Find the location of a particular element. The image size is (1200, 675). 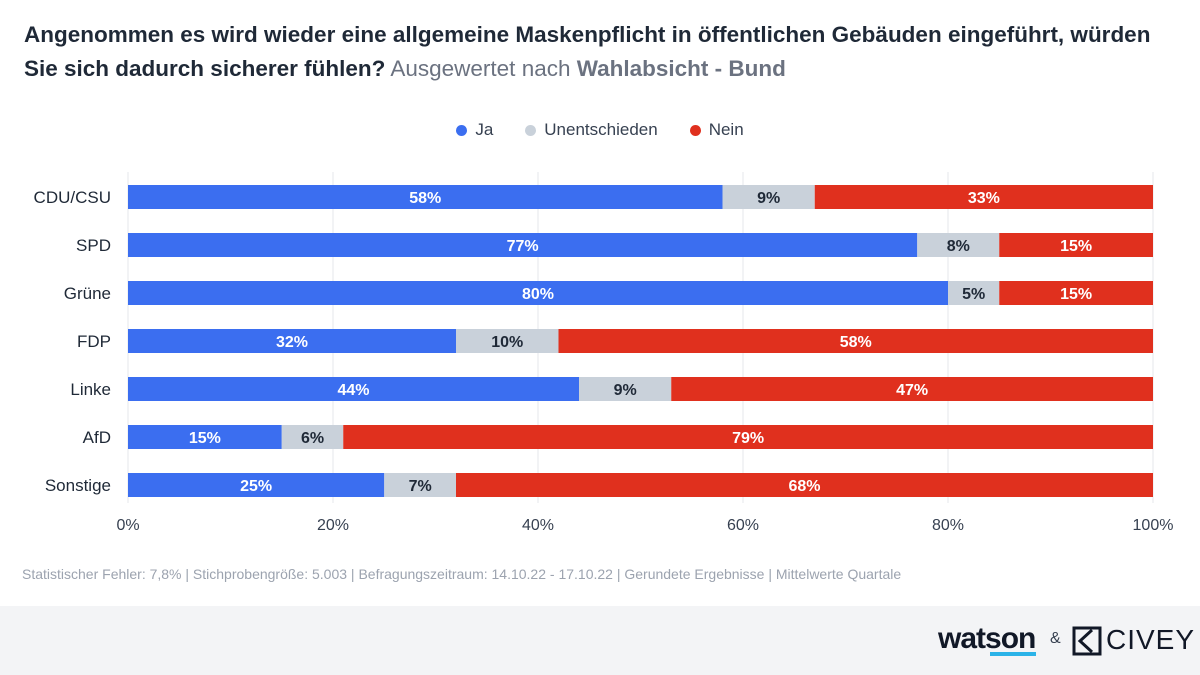

data-label: 47% is located at coordinates (912, 390).